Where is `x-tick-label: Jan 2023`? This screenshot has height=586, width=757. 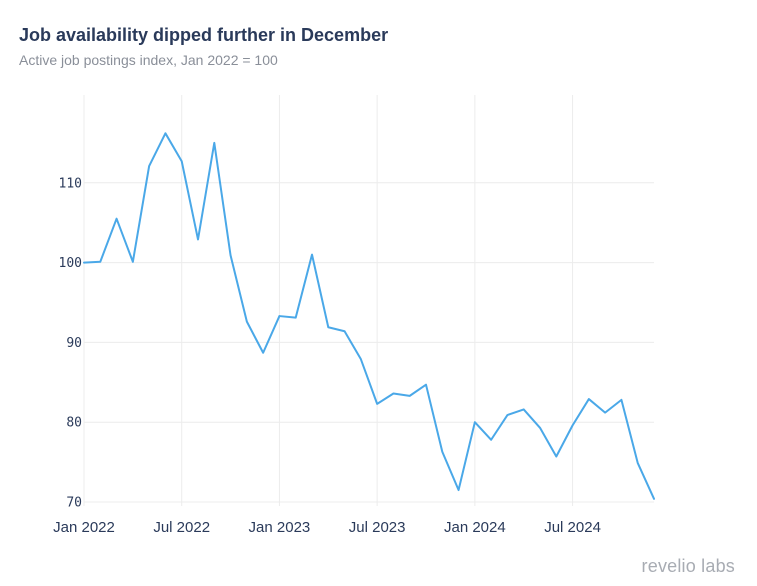
x-tick-label: Jan 2023 is located at coordinates (280, 527).